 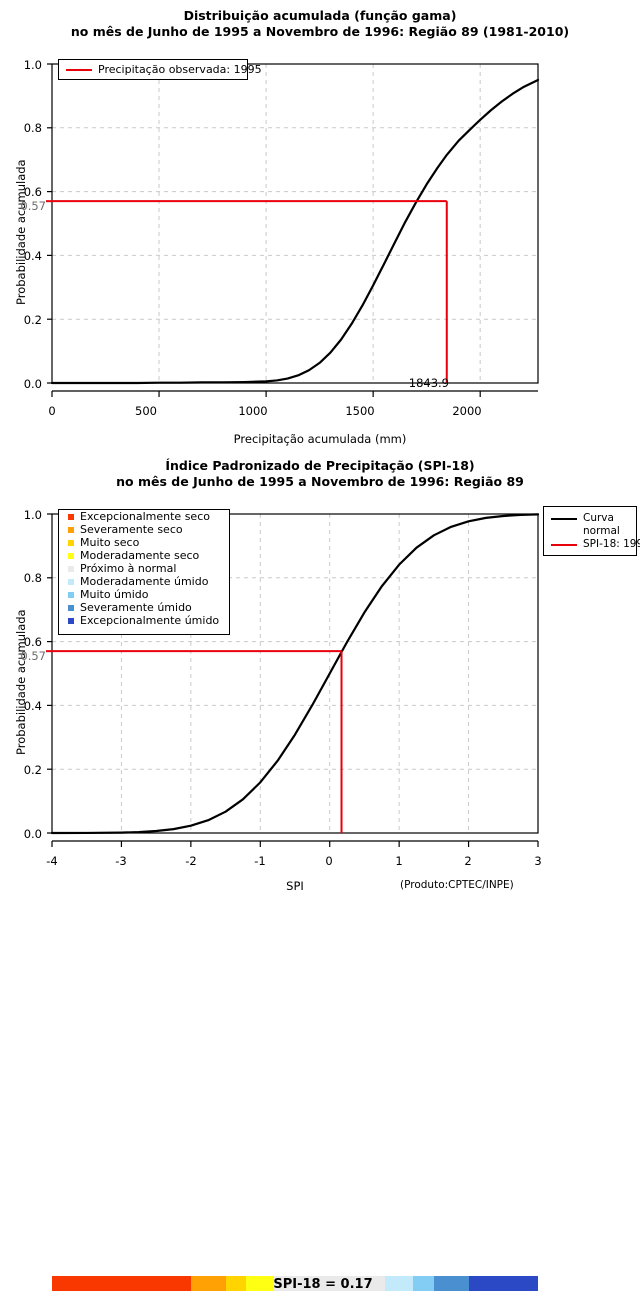 What do you see at coordinates (564, 545) in the screenshot?
I see `legend-line-icon-spi-1995` at bounding box center [564, 545].